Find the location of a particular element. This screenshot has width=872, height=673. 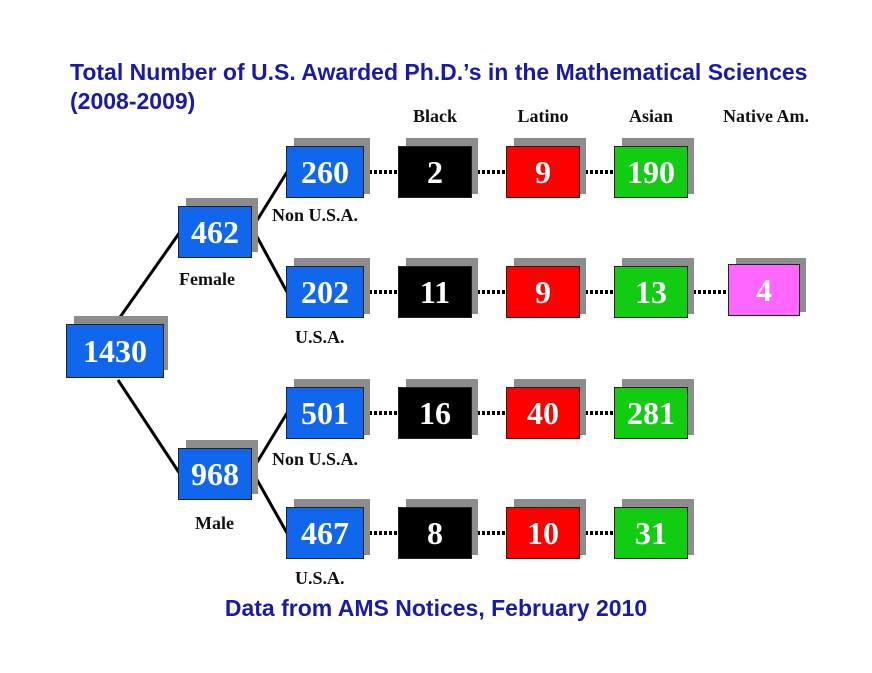

female-nonusa-latino-box: 9 is located at coordinates (543, 172).